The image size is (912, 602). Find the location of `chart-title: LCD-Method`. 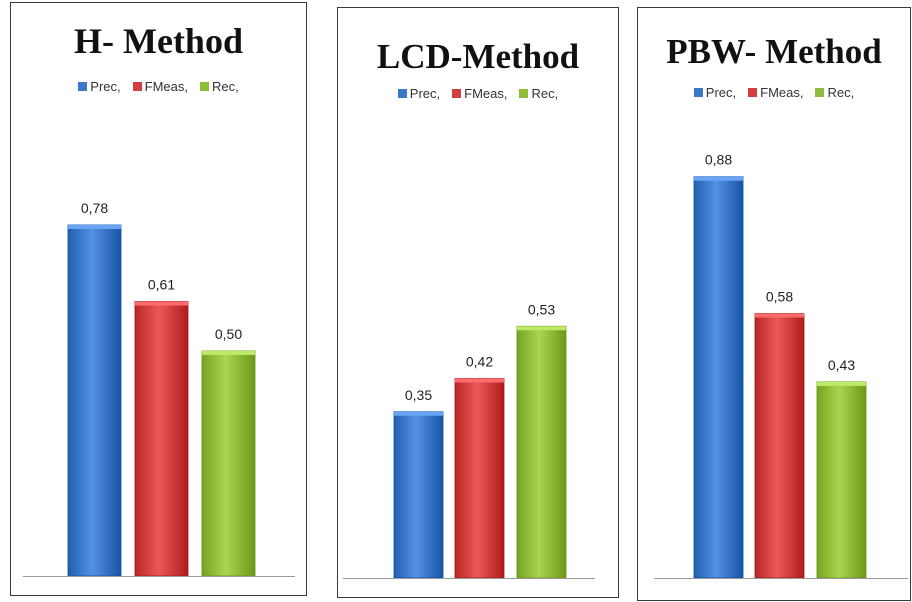

chart-title: LCD-Method is located at coordinates (478, 56).